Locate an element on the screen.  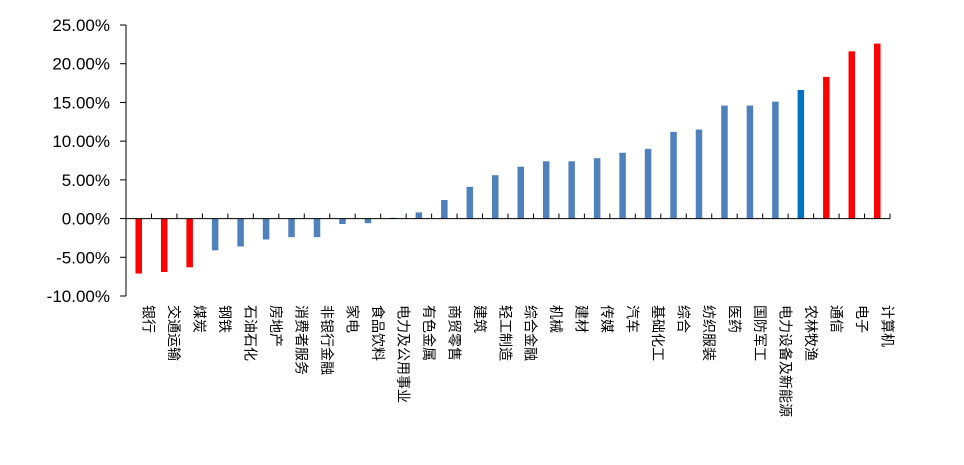
x-tick-label: 基础化工 is located at coordinates (657, 333).